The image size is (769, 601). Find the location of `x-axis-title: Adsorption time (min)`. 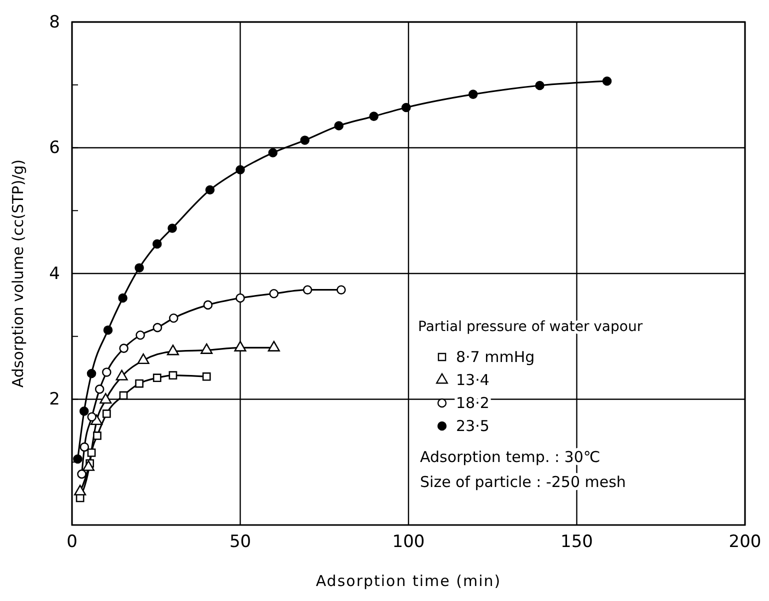

x-axis-title: Adsorption time (min) is located at coordinates (409, 581).